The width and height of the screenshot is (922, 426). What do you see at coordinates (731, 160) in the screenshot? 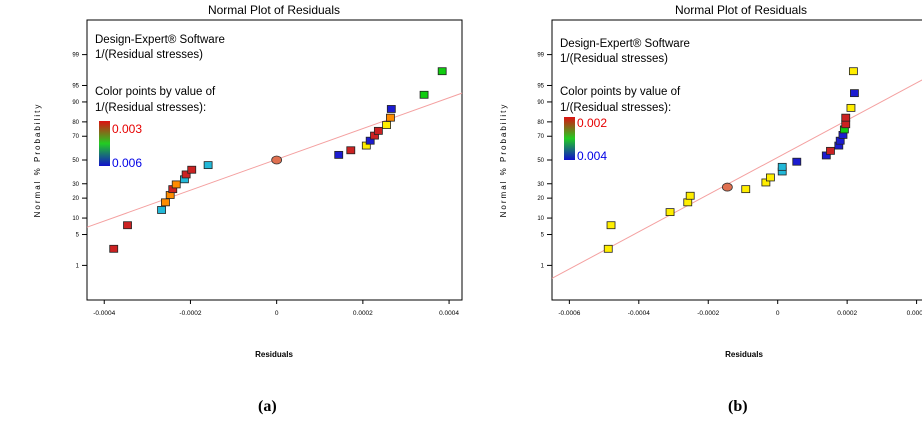
I see `points-layer` at bounding box center [731, 160].